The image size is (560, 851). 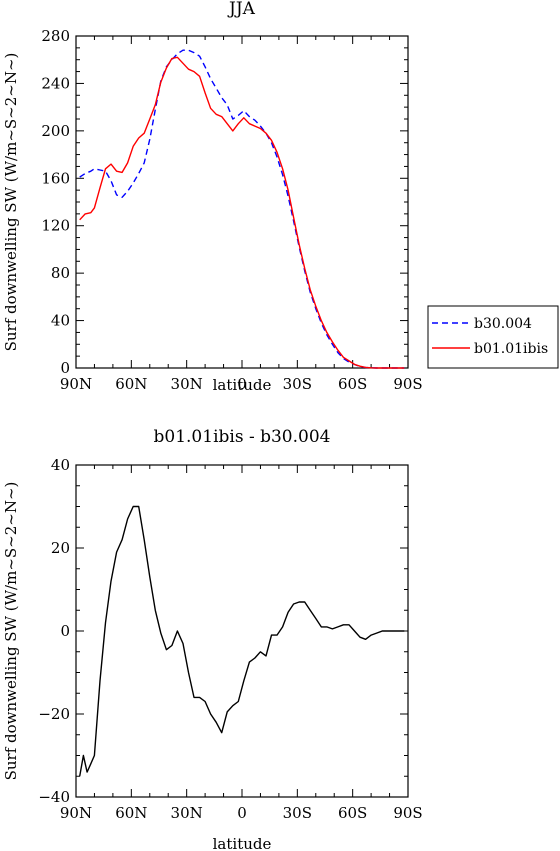 I want to click on legend-box, so click(x=493, y=337).